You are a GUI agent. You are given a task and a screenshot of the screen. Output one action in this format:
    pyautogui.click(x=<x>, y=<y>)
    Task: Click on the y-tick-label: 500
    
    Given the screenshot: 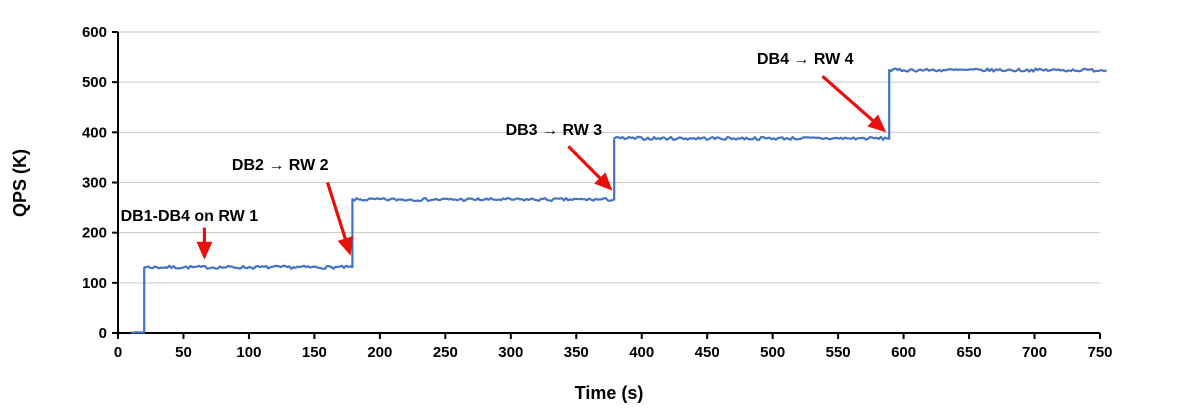 What is the action you would take?
    pyautogui.click(x=94, y=82)
    